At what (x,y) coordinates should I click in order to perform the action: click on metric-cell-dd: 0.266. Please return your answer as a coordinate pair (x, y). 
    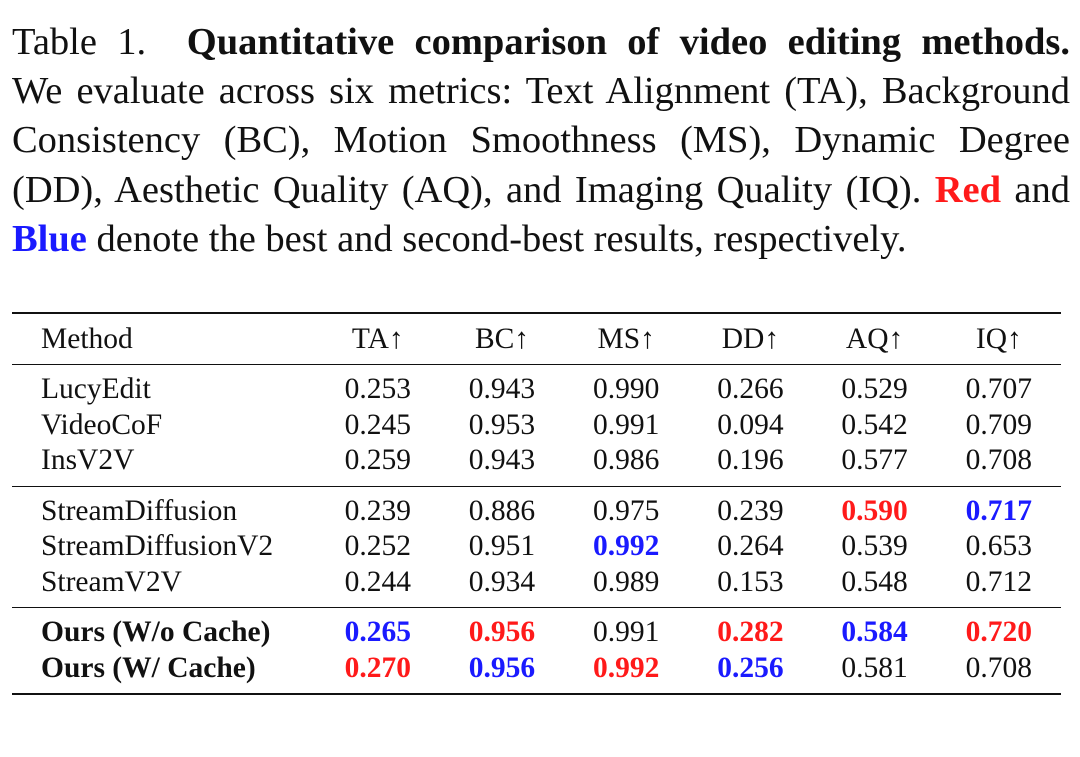
    Looking at the image, I should click on (750, 389).